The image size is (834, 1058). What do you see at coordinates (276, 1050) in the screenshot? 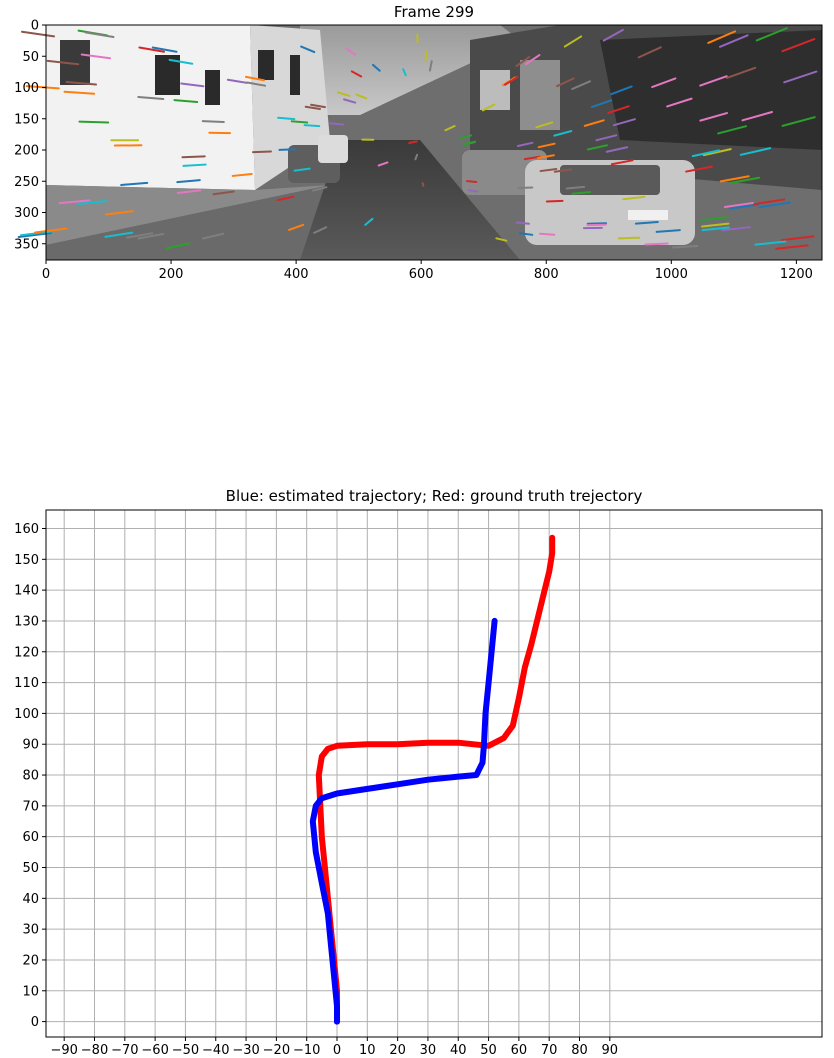
I see `x-tick-label: −20` at bounding box center [276, 1050].